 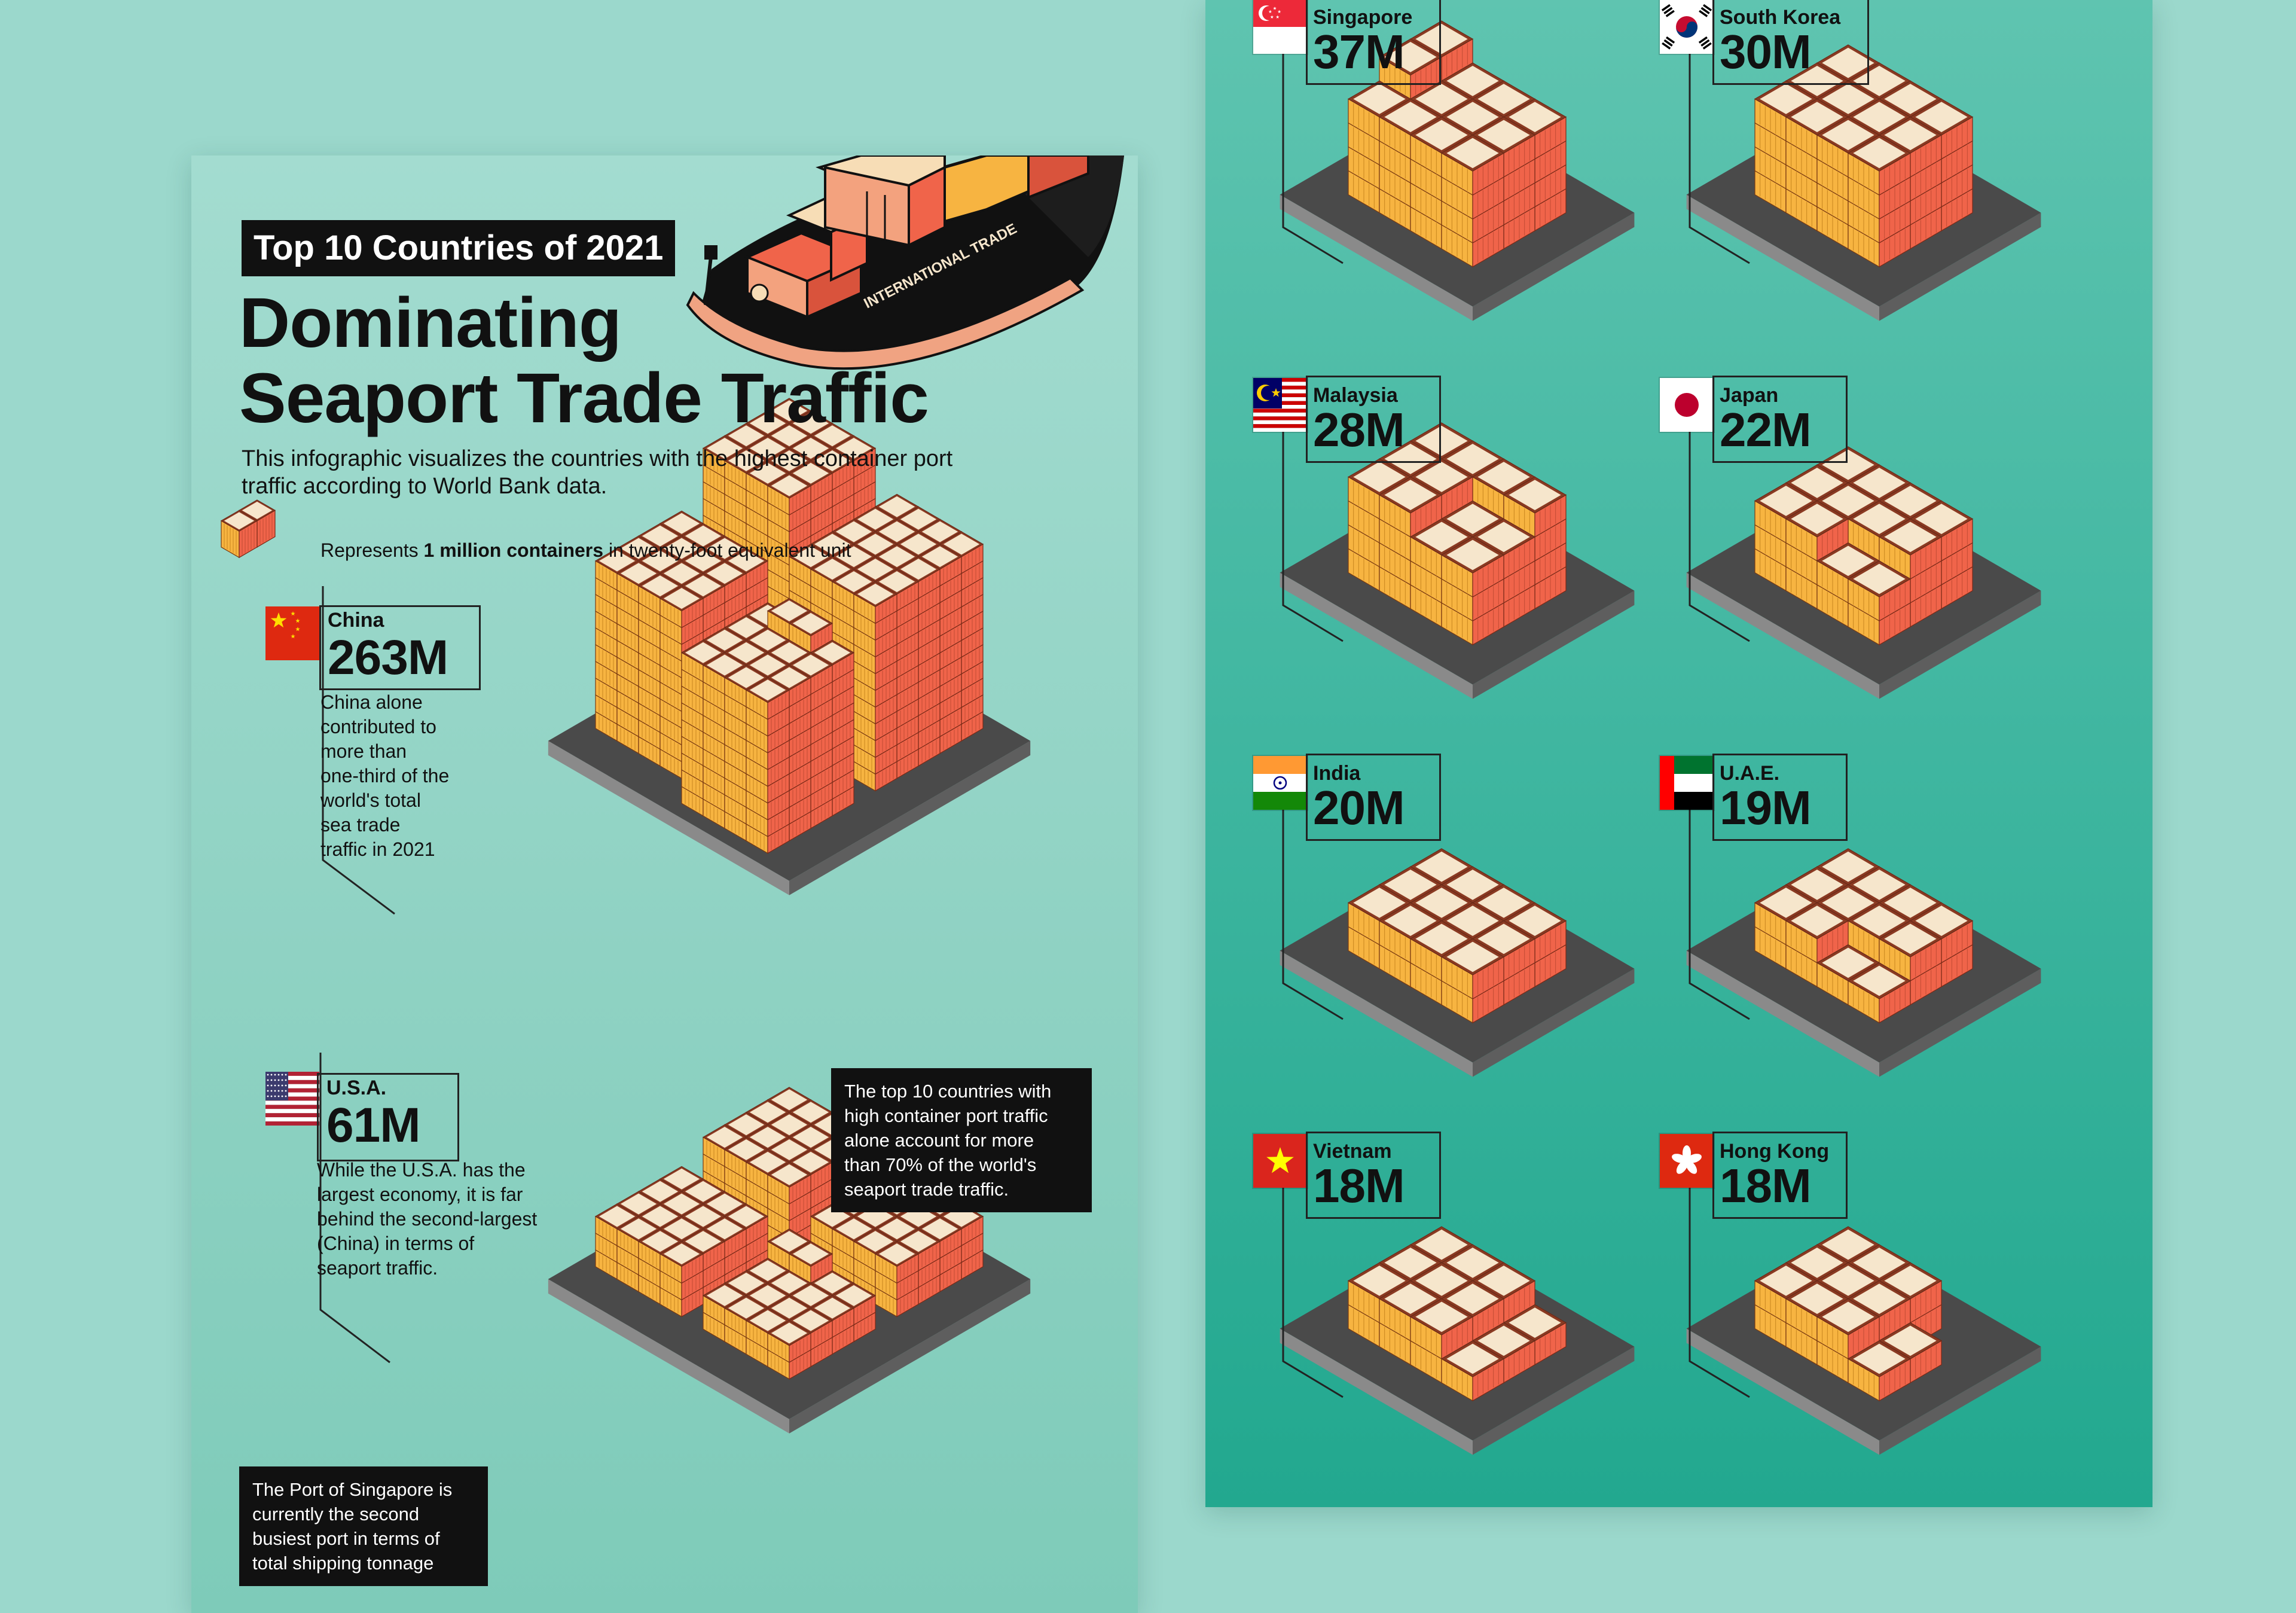 What do you see at coordinates (343, 1563) in the screenshot?
I see `singapore-callout-line-4: total shipping tonnage` at bounding box center [343, 1563].